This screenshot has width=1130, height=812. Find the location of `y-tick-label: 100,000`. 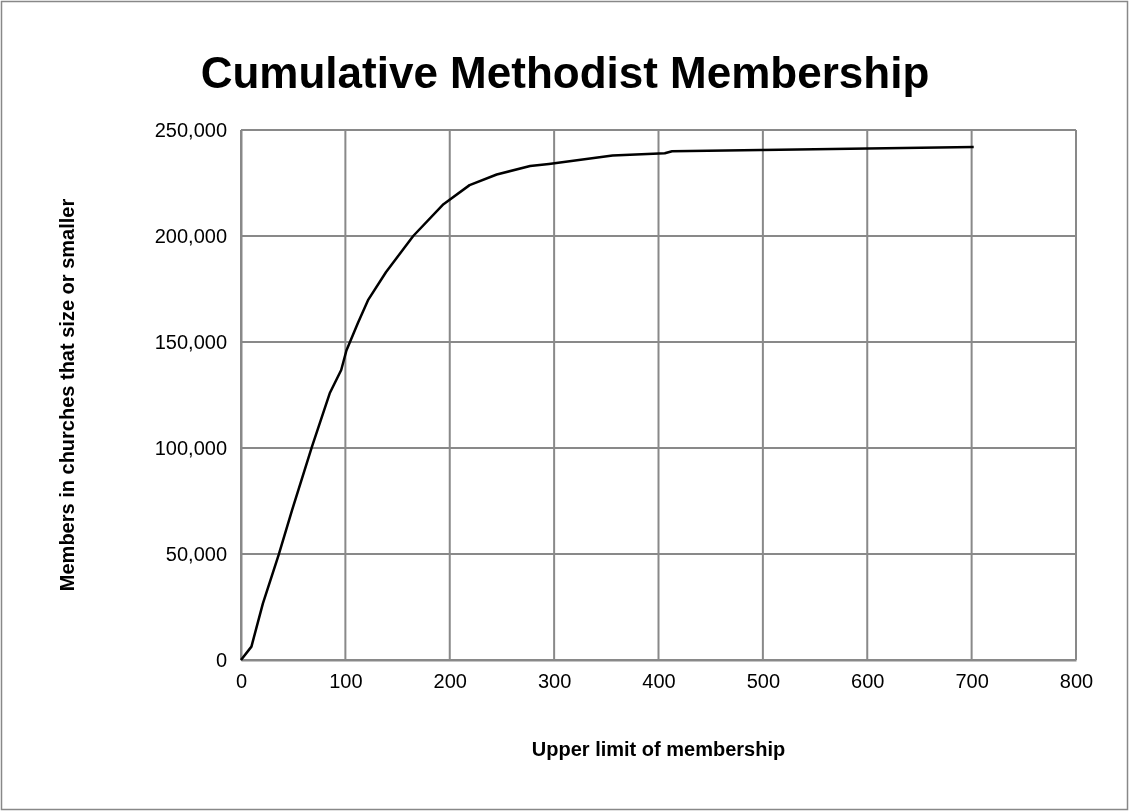

y-tick-label: 100,000 is located at coordinates (190, 447).